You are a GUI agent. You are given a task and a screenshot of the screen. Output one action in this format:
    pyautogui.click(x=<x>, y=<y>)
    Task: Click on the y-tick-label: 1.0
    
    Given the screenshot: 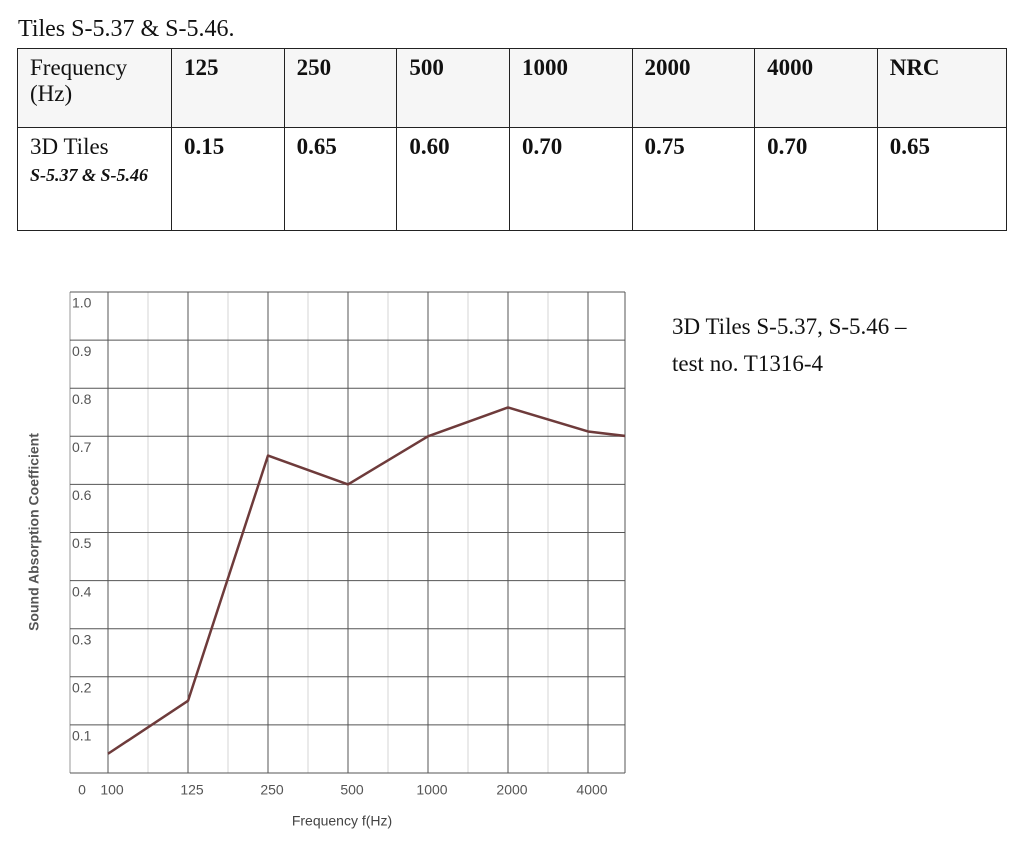 What is the action you would take?
    pyautogui.click(x=82, y=303)
    